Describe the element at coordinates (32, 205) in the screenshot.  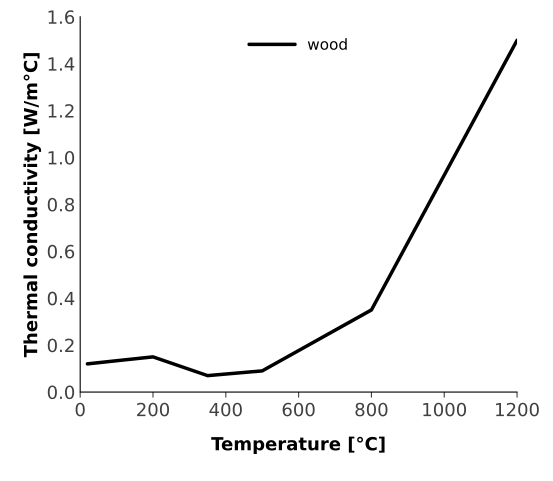
I see `y-axis-title: Thermal conductivity [W/m°C]` at that location.